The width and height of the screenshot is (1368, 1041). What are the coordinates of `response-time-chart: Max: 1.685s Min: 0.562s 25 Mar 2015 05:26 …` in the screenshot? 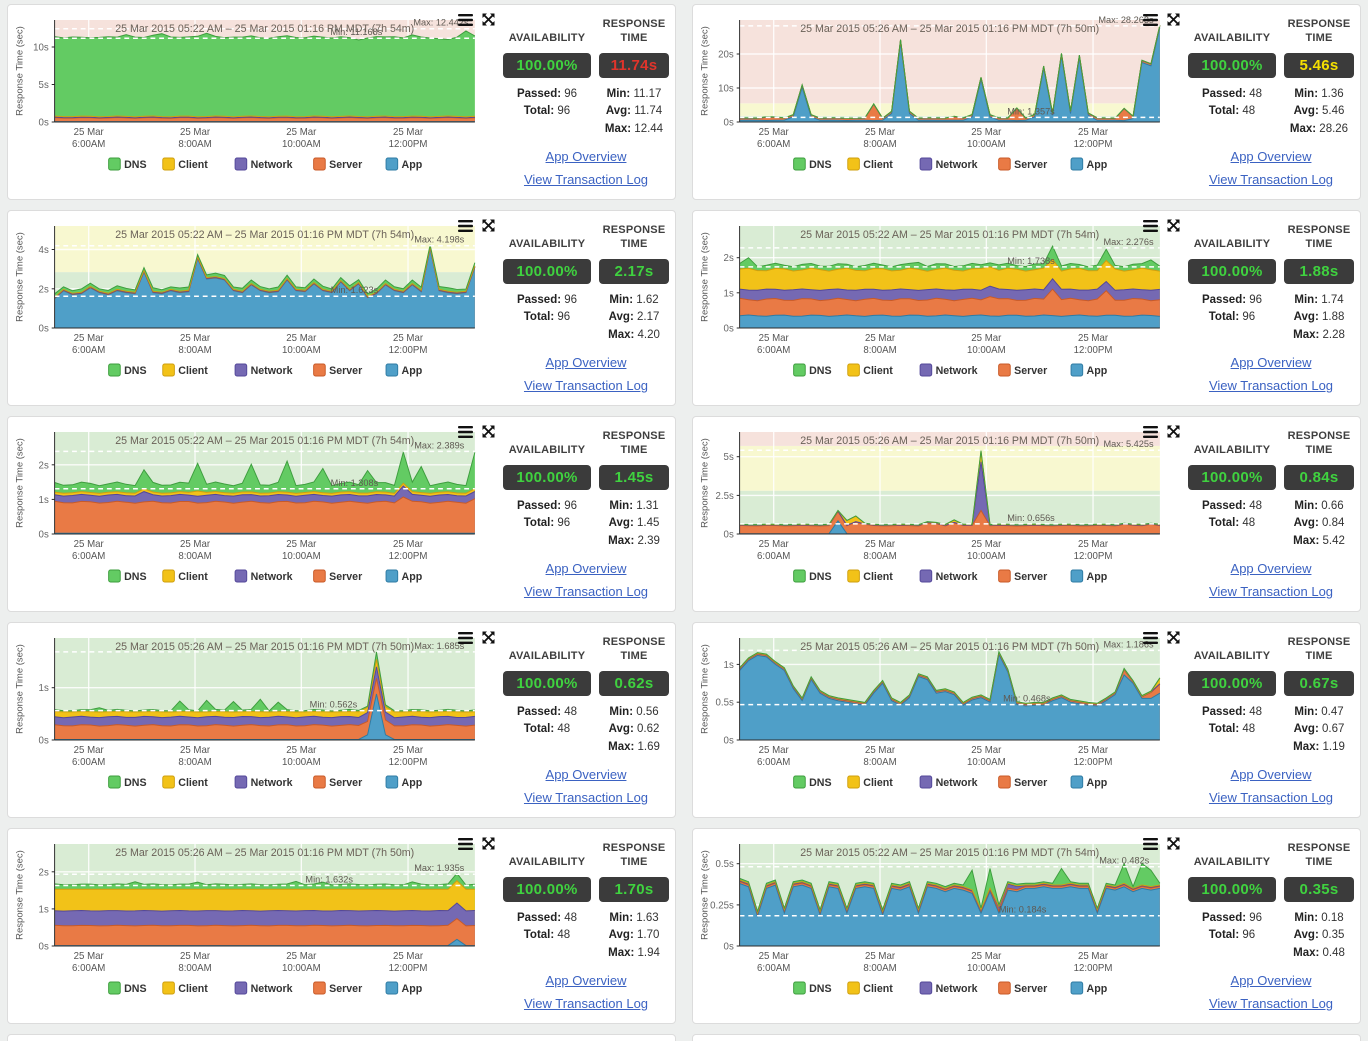 It's located at (256, 715).